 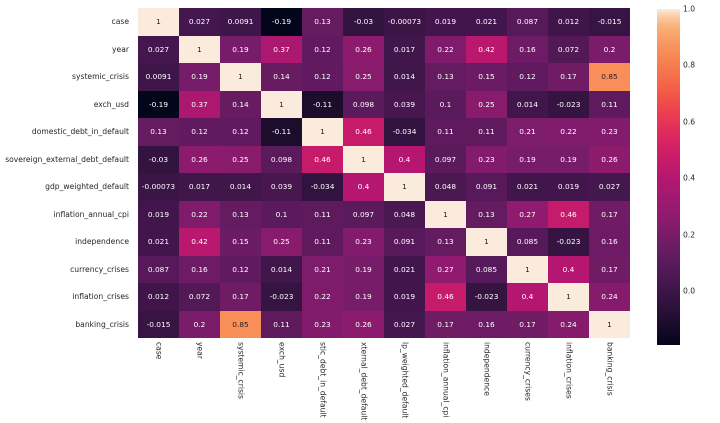 I want to click on x-tick-label-slot: inflation_annual_cpi, so click(x=445, y=380).